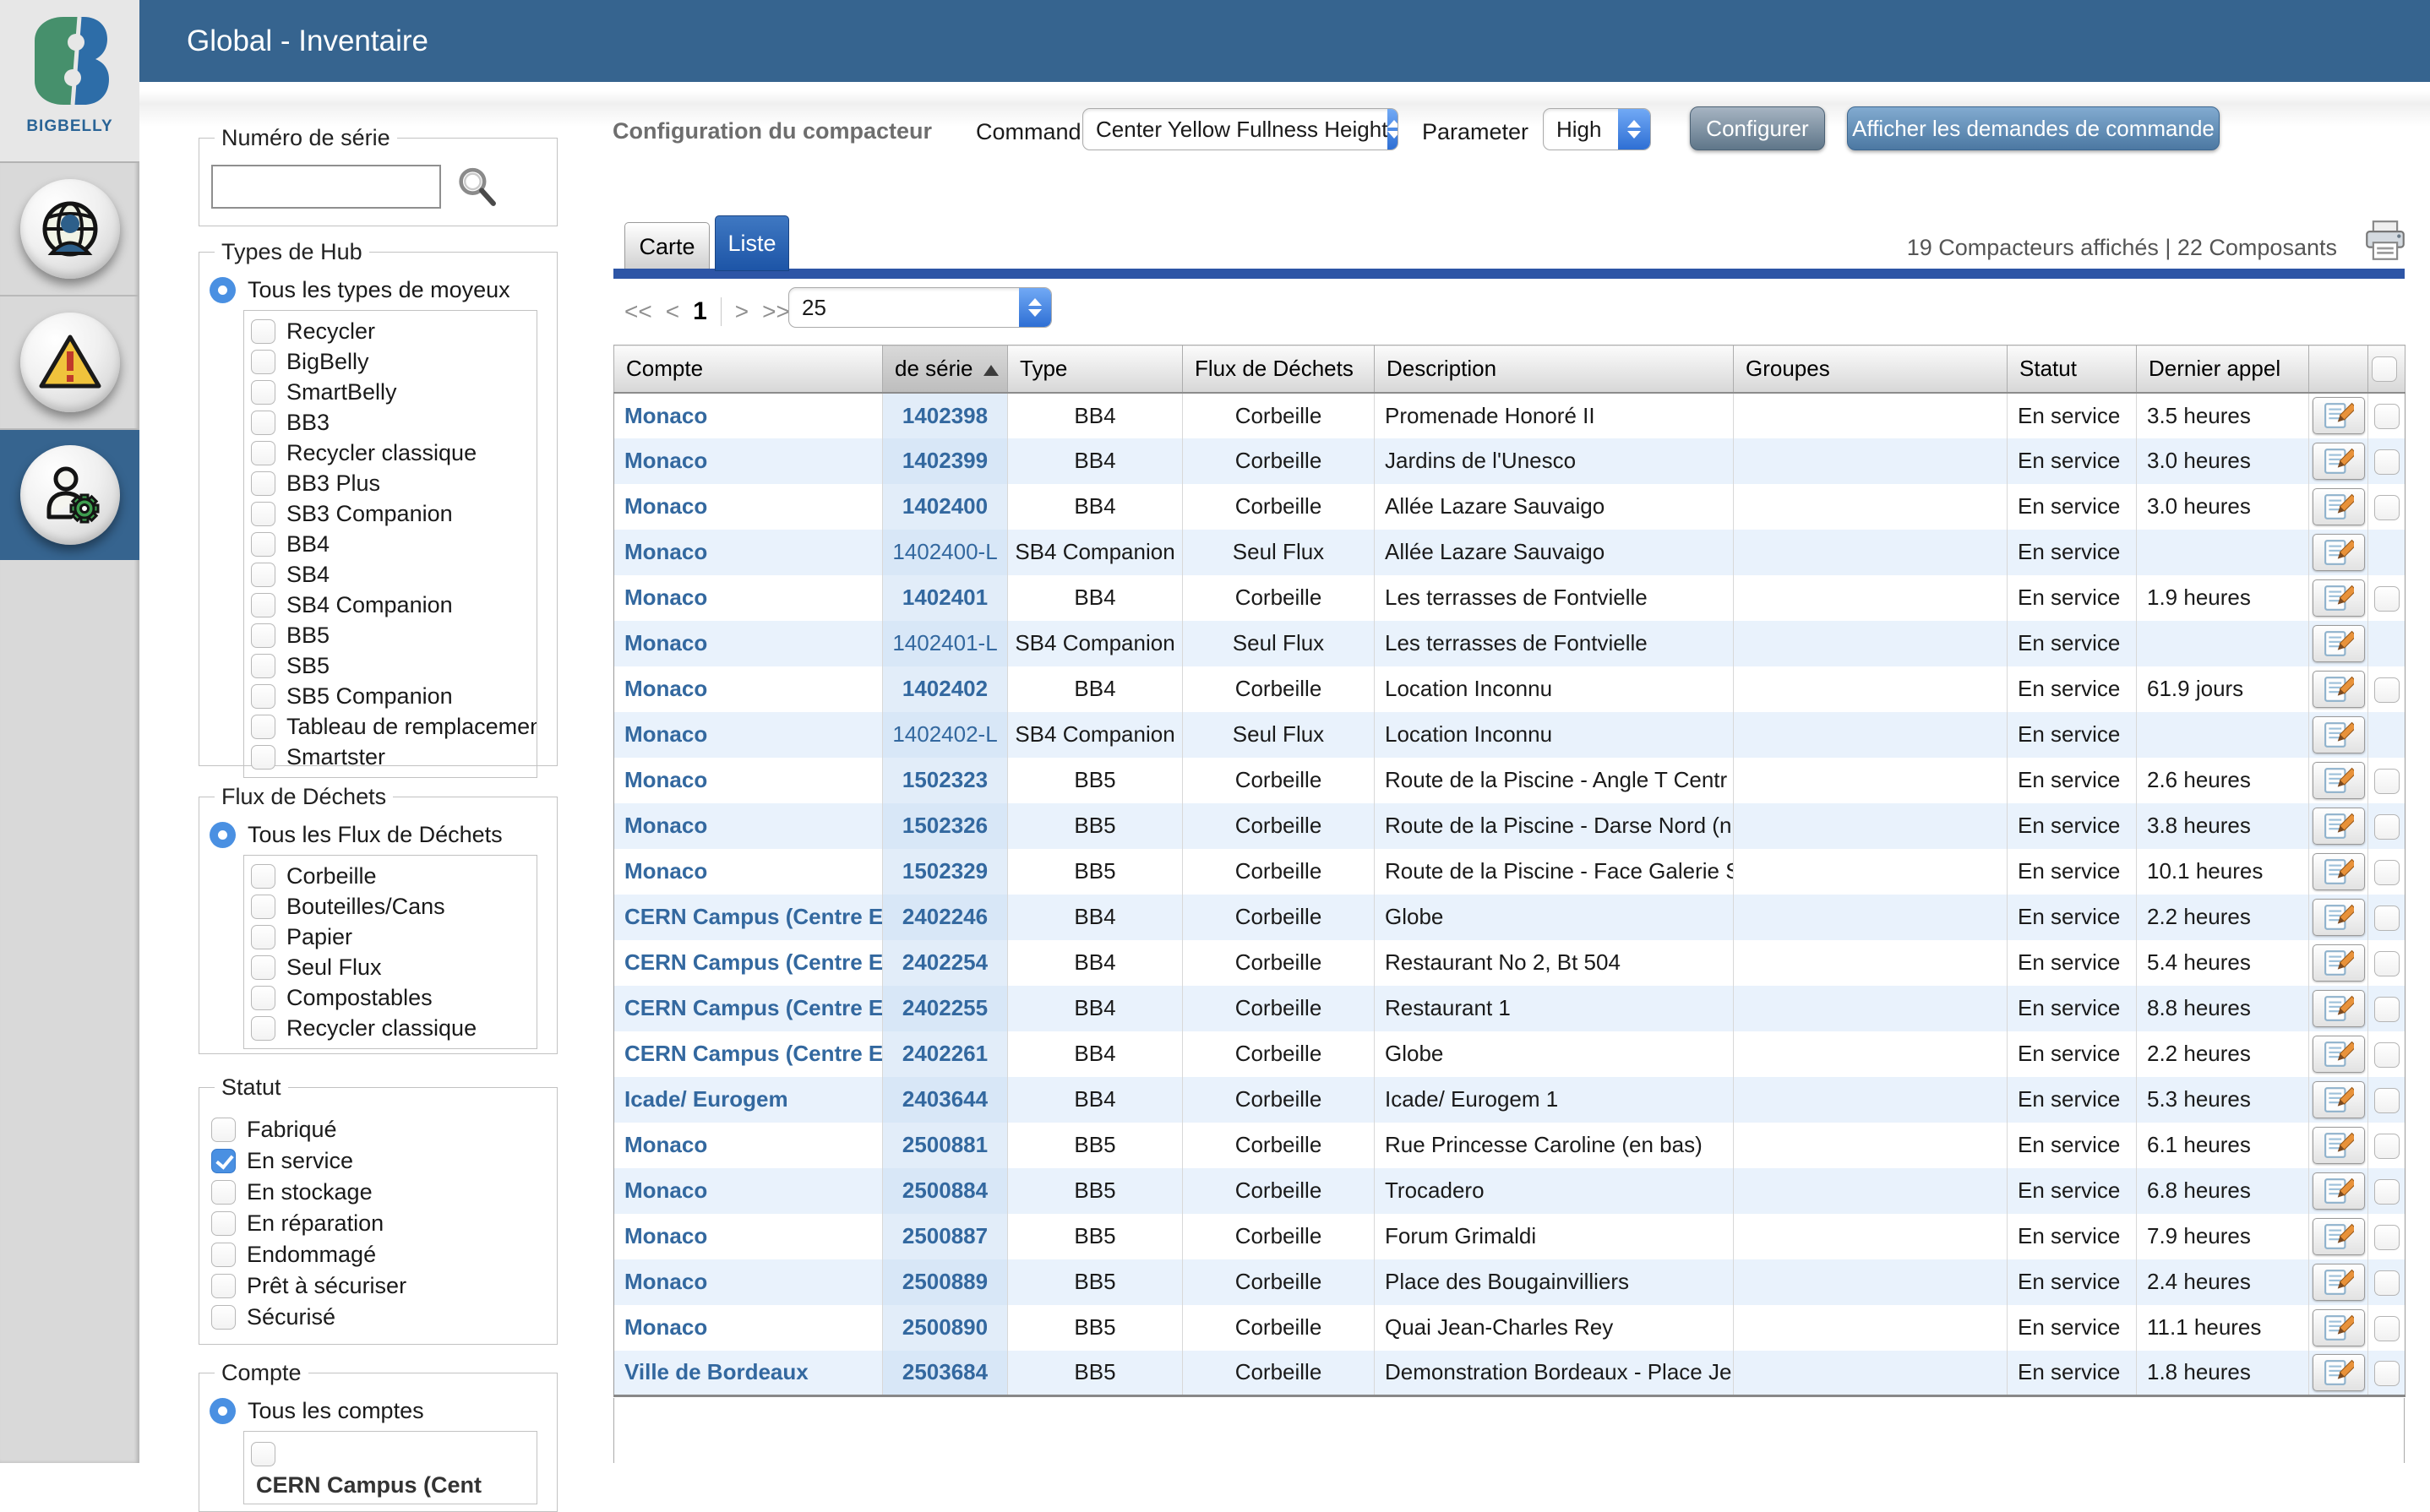 The width and height of the screenshot is (2430, 1512). Describe the element at coordinates (945, 597) in the screenshot. I see `serial-link: 1402401` at that location.